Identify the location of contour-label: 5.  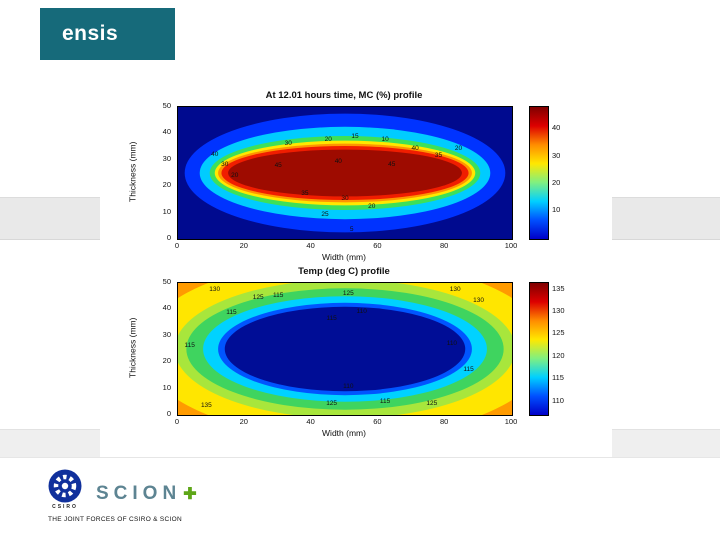
(351, 229).